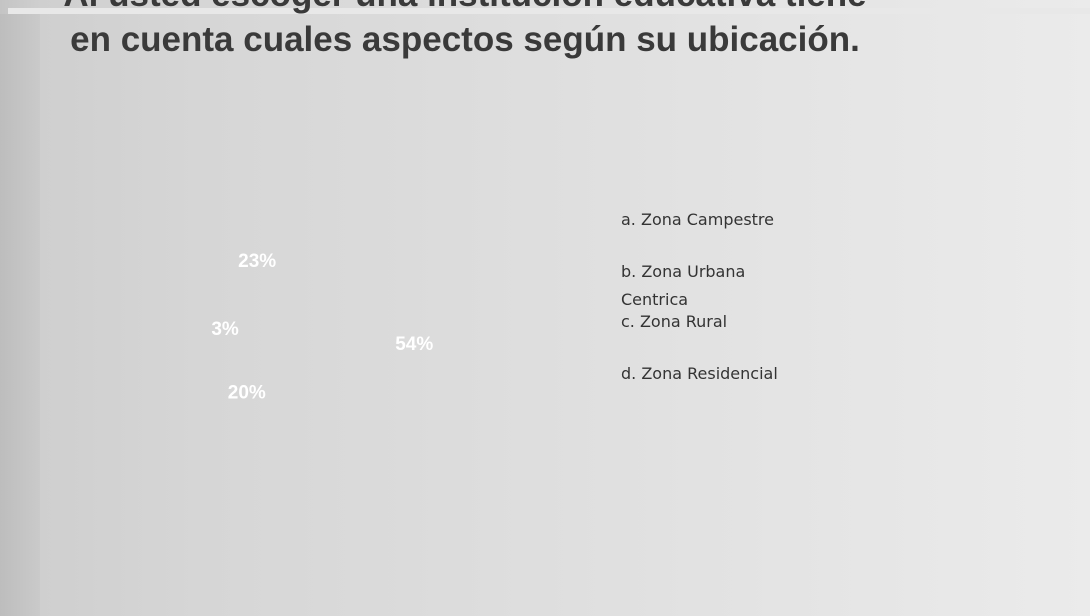 The image size is (1090, 616). Describe the element at coordinates (247, 393) in the screenshot. I see `data-label: 20%` at that location.